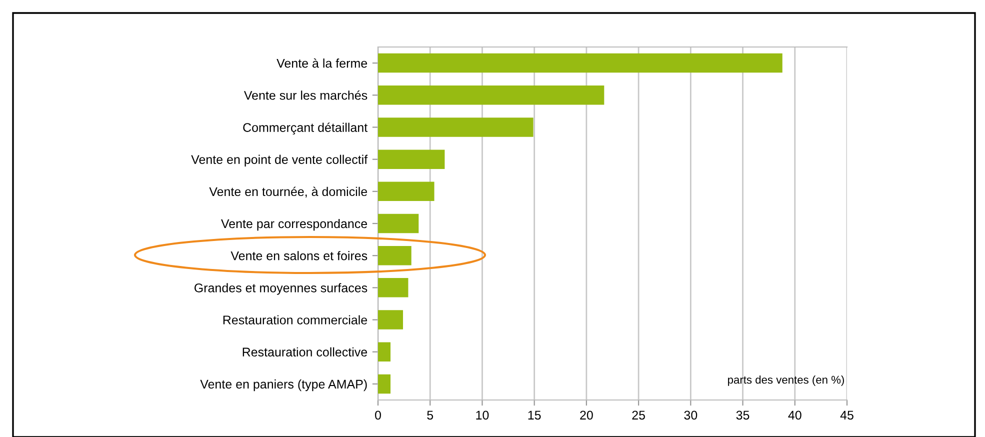  I want to click on y-tick-label: Vente en point de vente collectif, so click(279, 160).